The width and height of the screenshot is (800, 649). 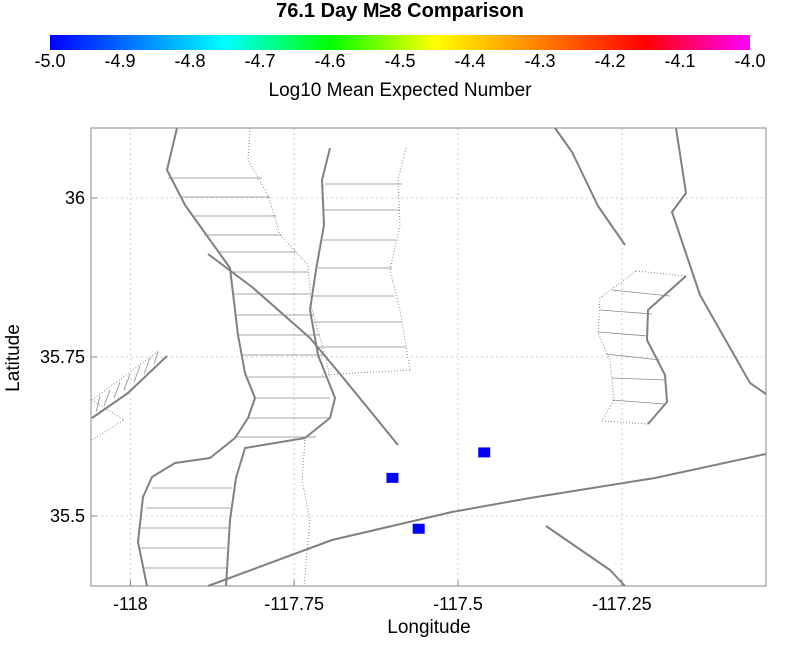 What do you see at coordinates (400, 61) in the screenshot?
I see `colorbar-tick-label: -4.5` at bounding box center [400, 61].